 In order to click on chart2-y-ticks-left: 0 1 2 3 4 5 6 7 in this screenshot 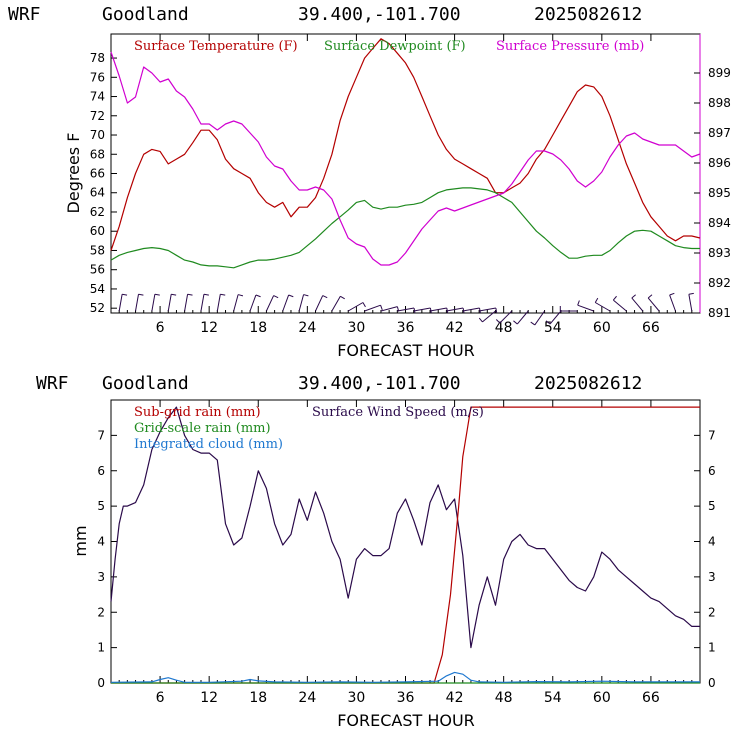, I will do `click(107, 559)`.